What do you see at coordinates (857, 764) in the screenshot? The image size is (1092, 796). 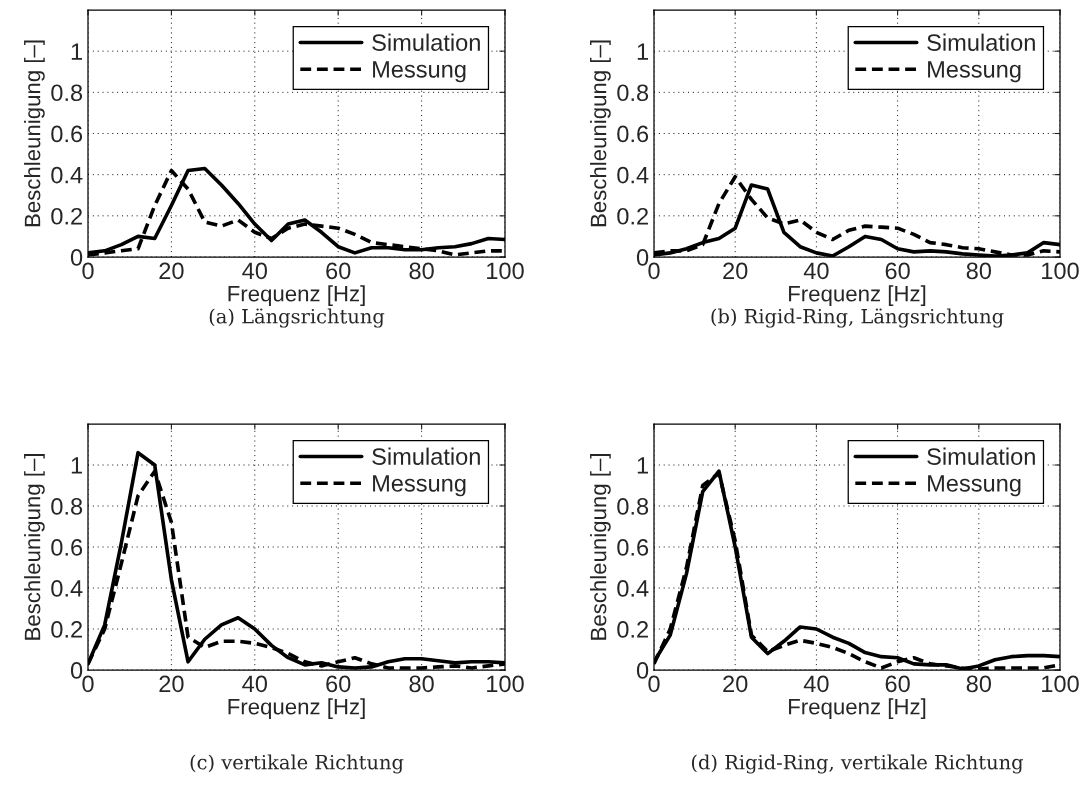 I see `text: (d) Rigid-Ring, vertikale Richtung` at bounding box center [857, 764].